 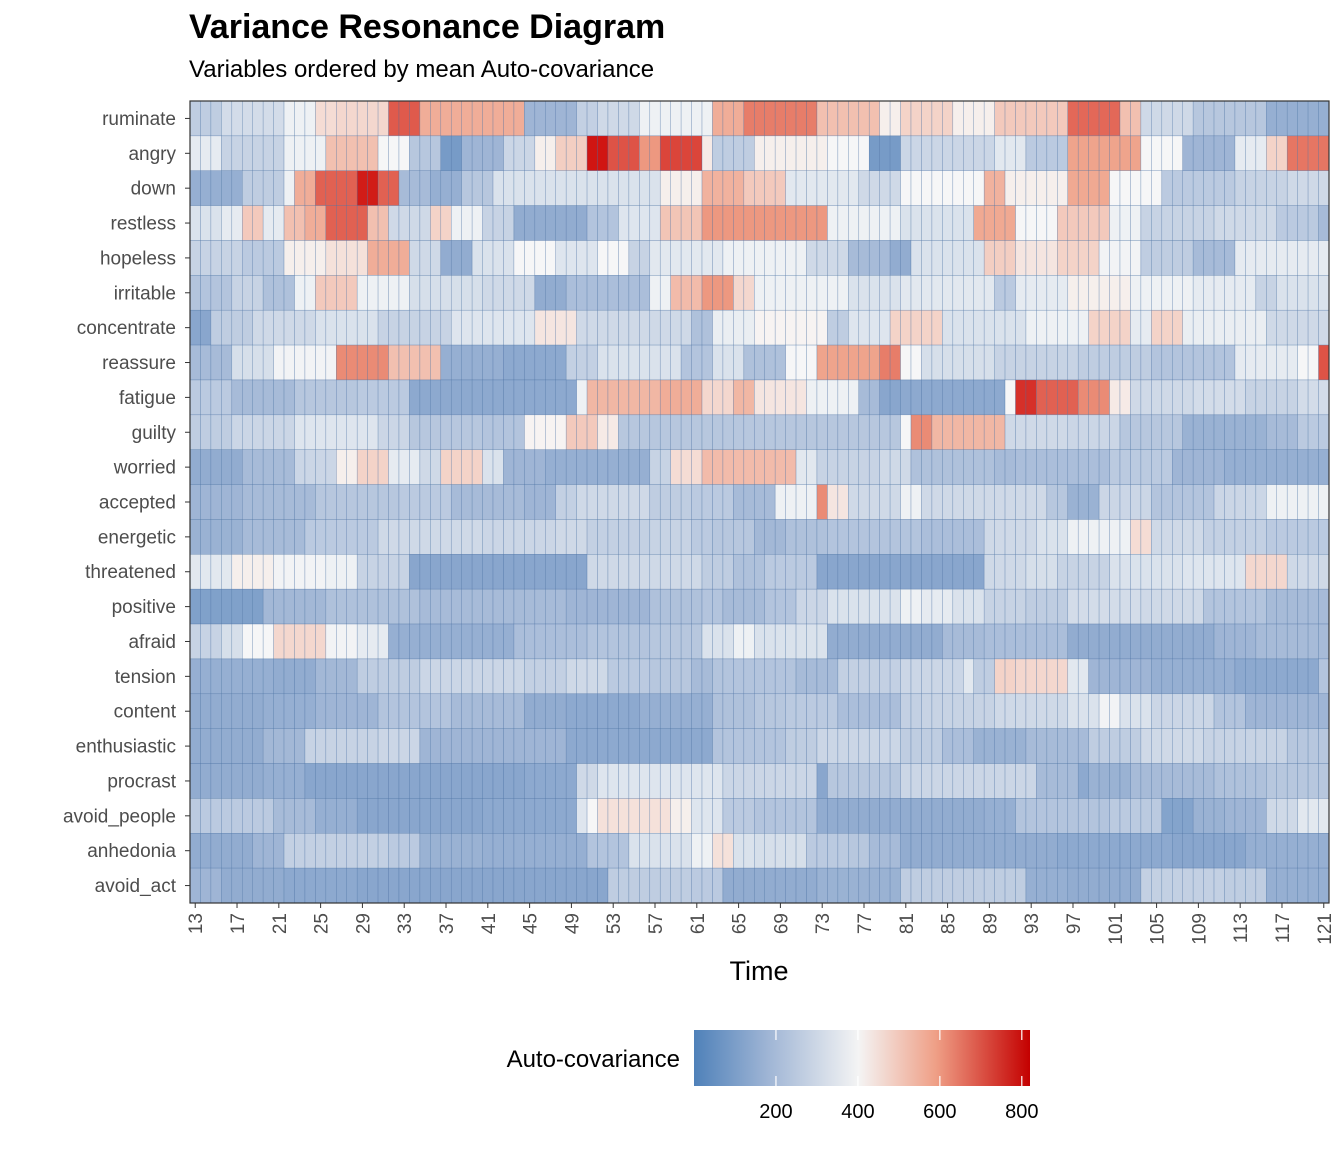 I want to click on legend-tick-label: 600, so click(x=939, y=1112).